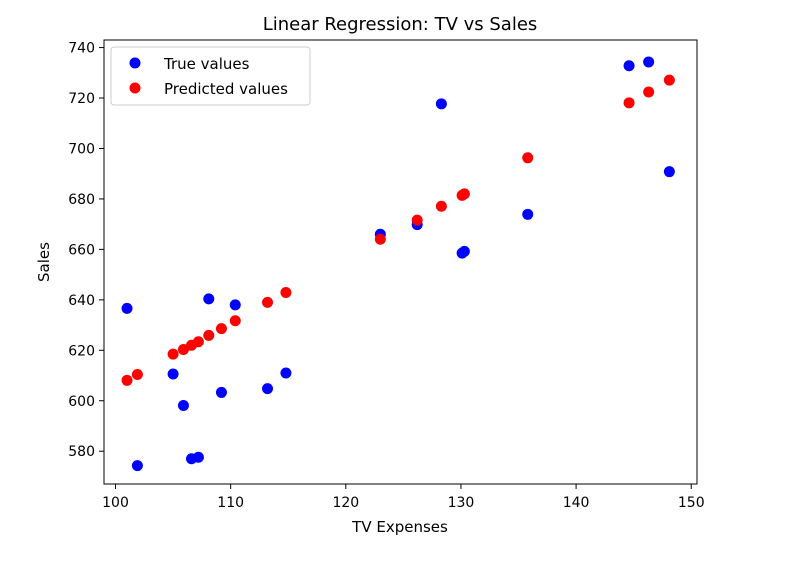  I want to click on legend-box, so click(210, 76).